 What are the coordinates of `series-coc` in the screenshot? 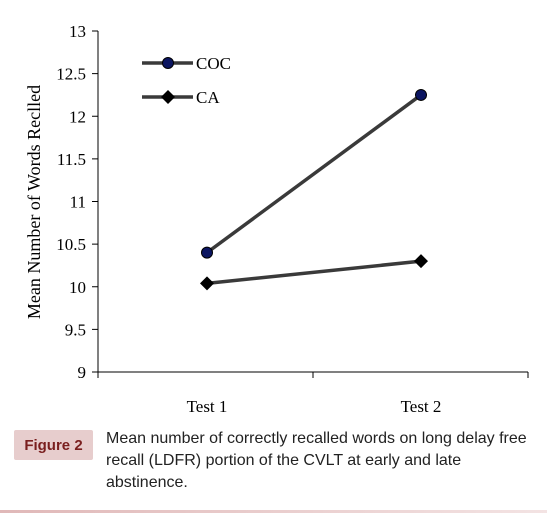 It's located at (314, 173).